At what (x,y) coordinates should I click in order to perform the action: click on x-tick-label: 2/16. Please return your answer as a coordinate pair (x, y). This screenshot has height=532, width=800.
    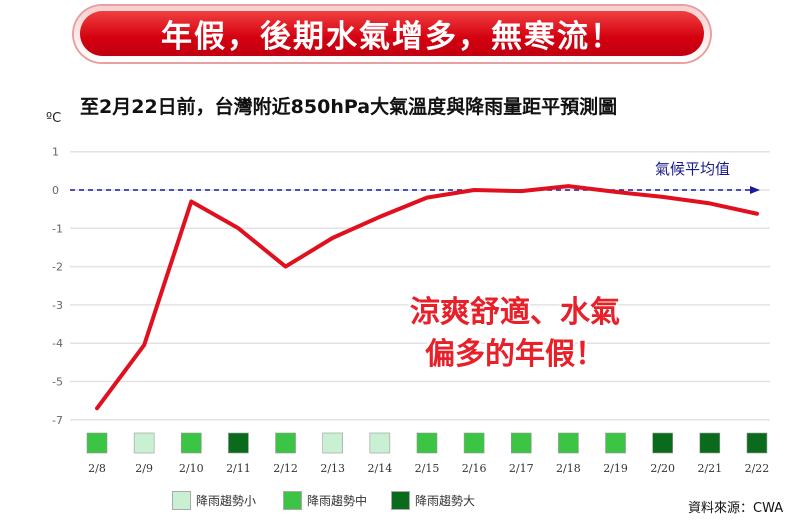
    Looking at the image, I should click on (474, 468).